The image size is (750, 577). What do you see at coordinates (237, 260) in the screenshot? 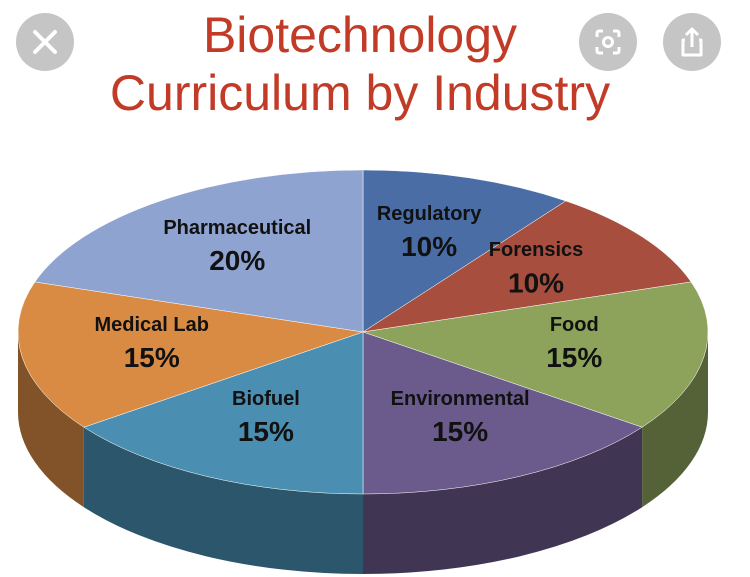
I see `value-label: 20%` at bounding box center [237, 260].